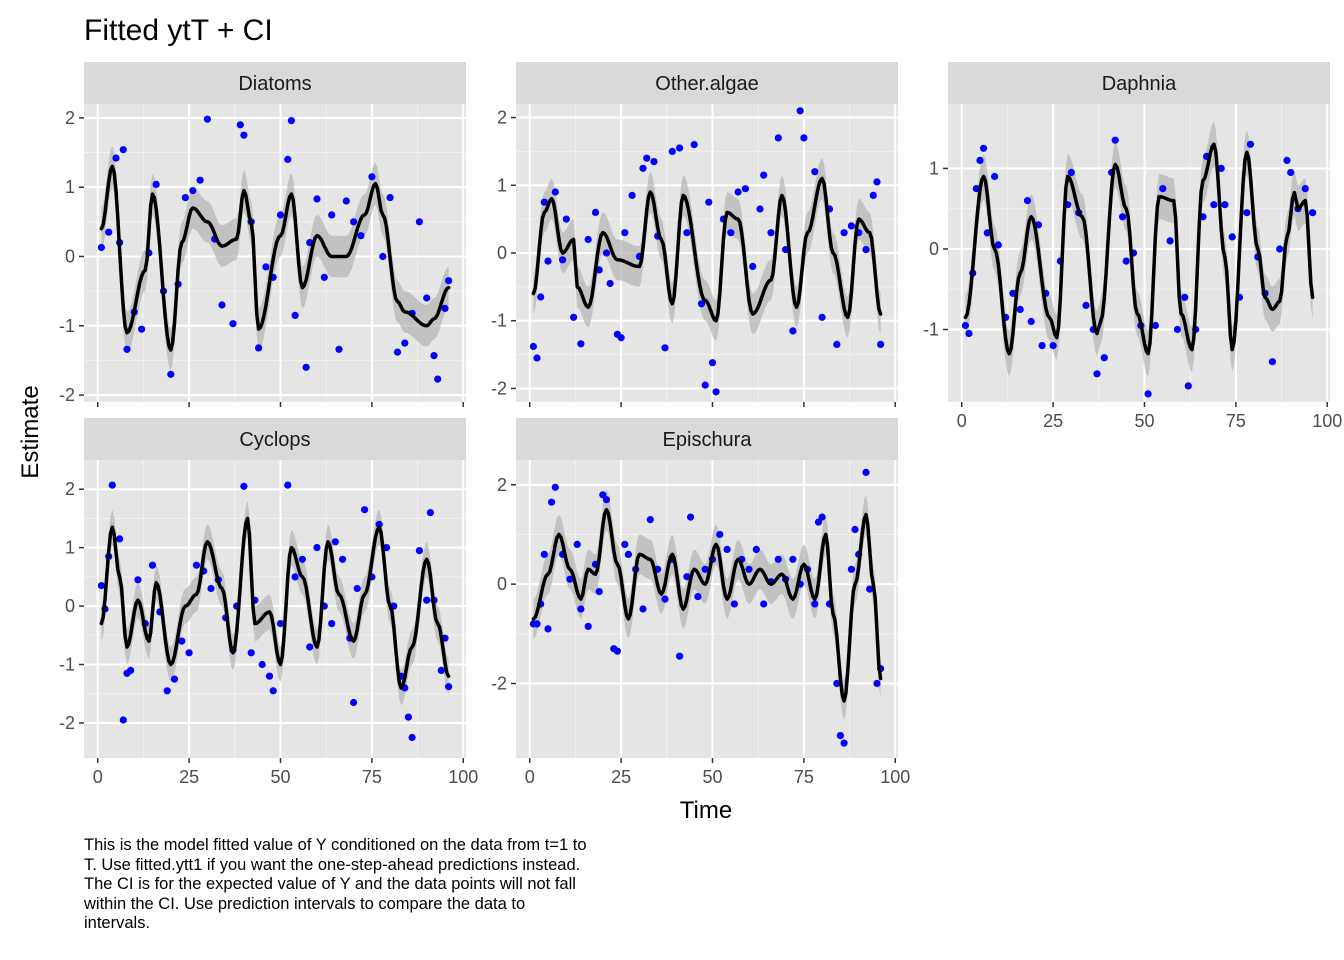  I want to click on y-tick-label: -1, so click(67, 665).